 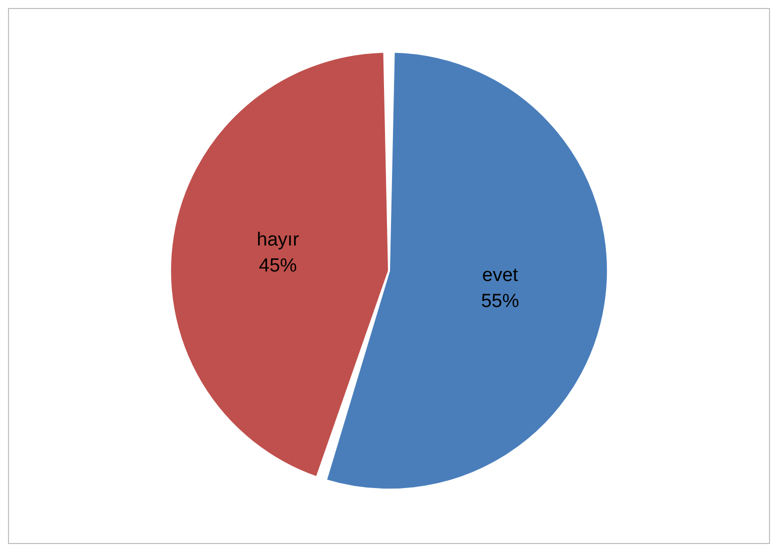 What do you see at coordinates (278, 240) in the screenshot?
I see `slice-label: hayır` at bounding box center [278, 240].